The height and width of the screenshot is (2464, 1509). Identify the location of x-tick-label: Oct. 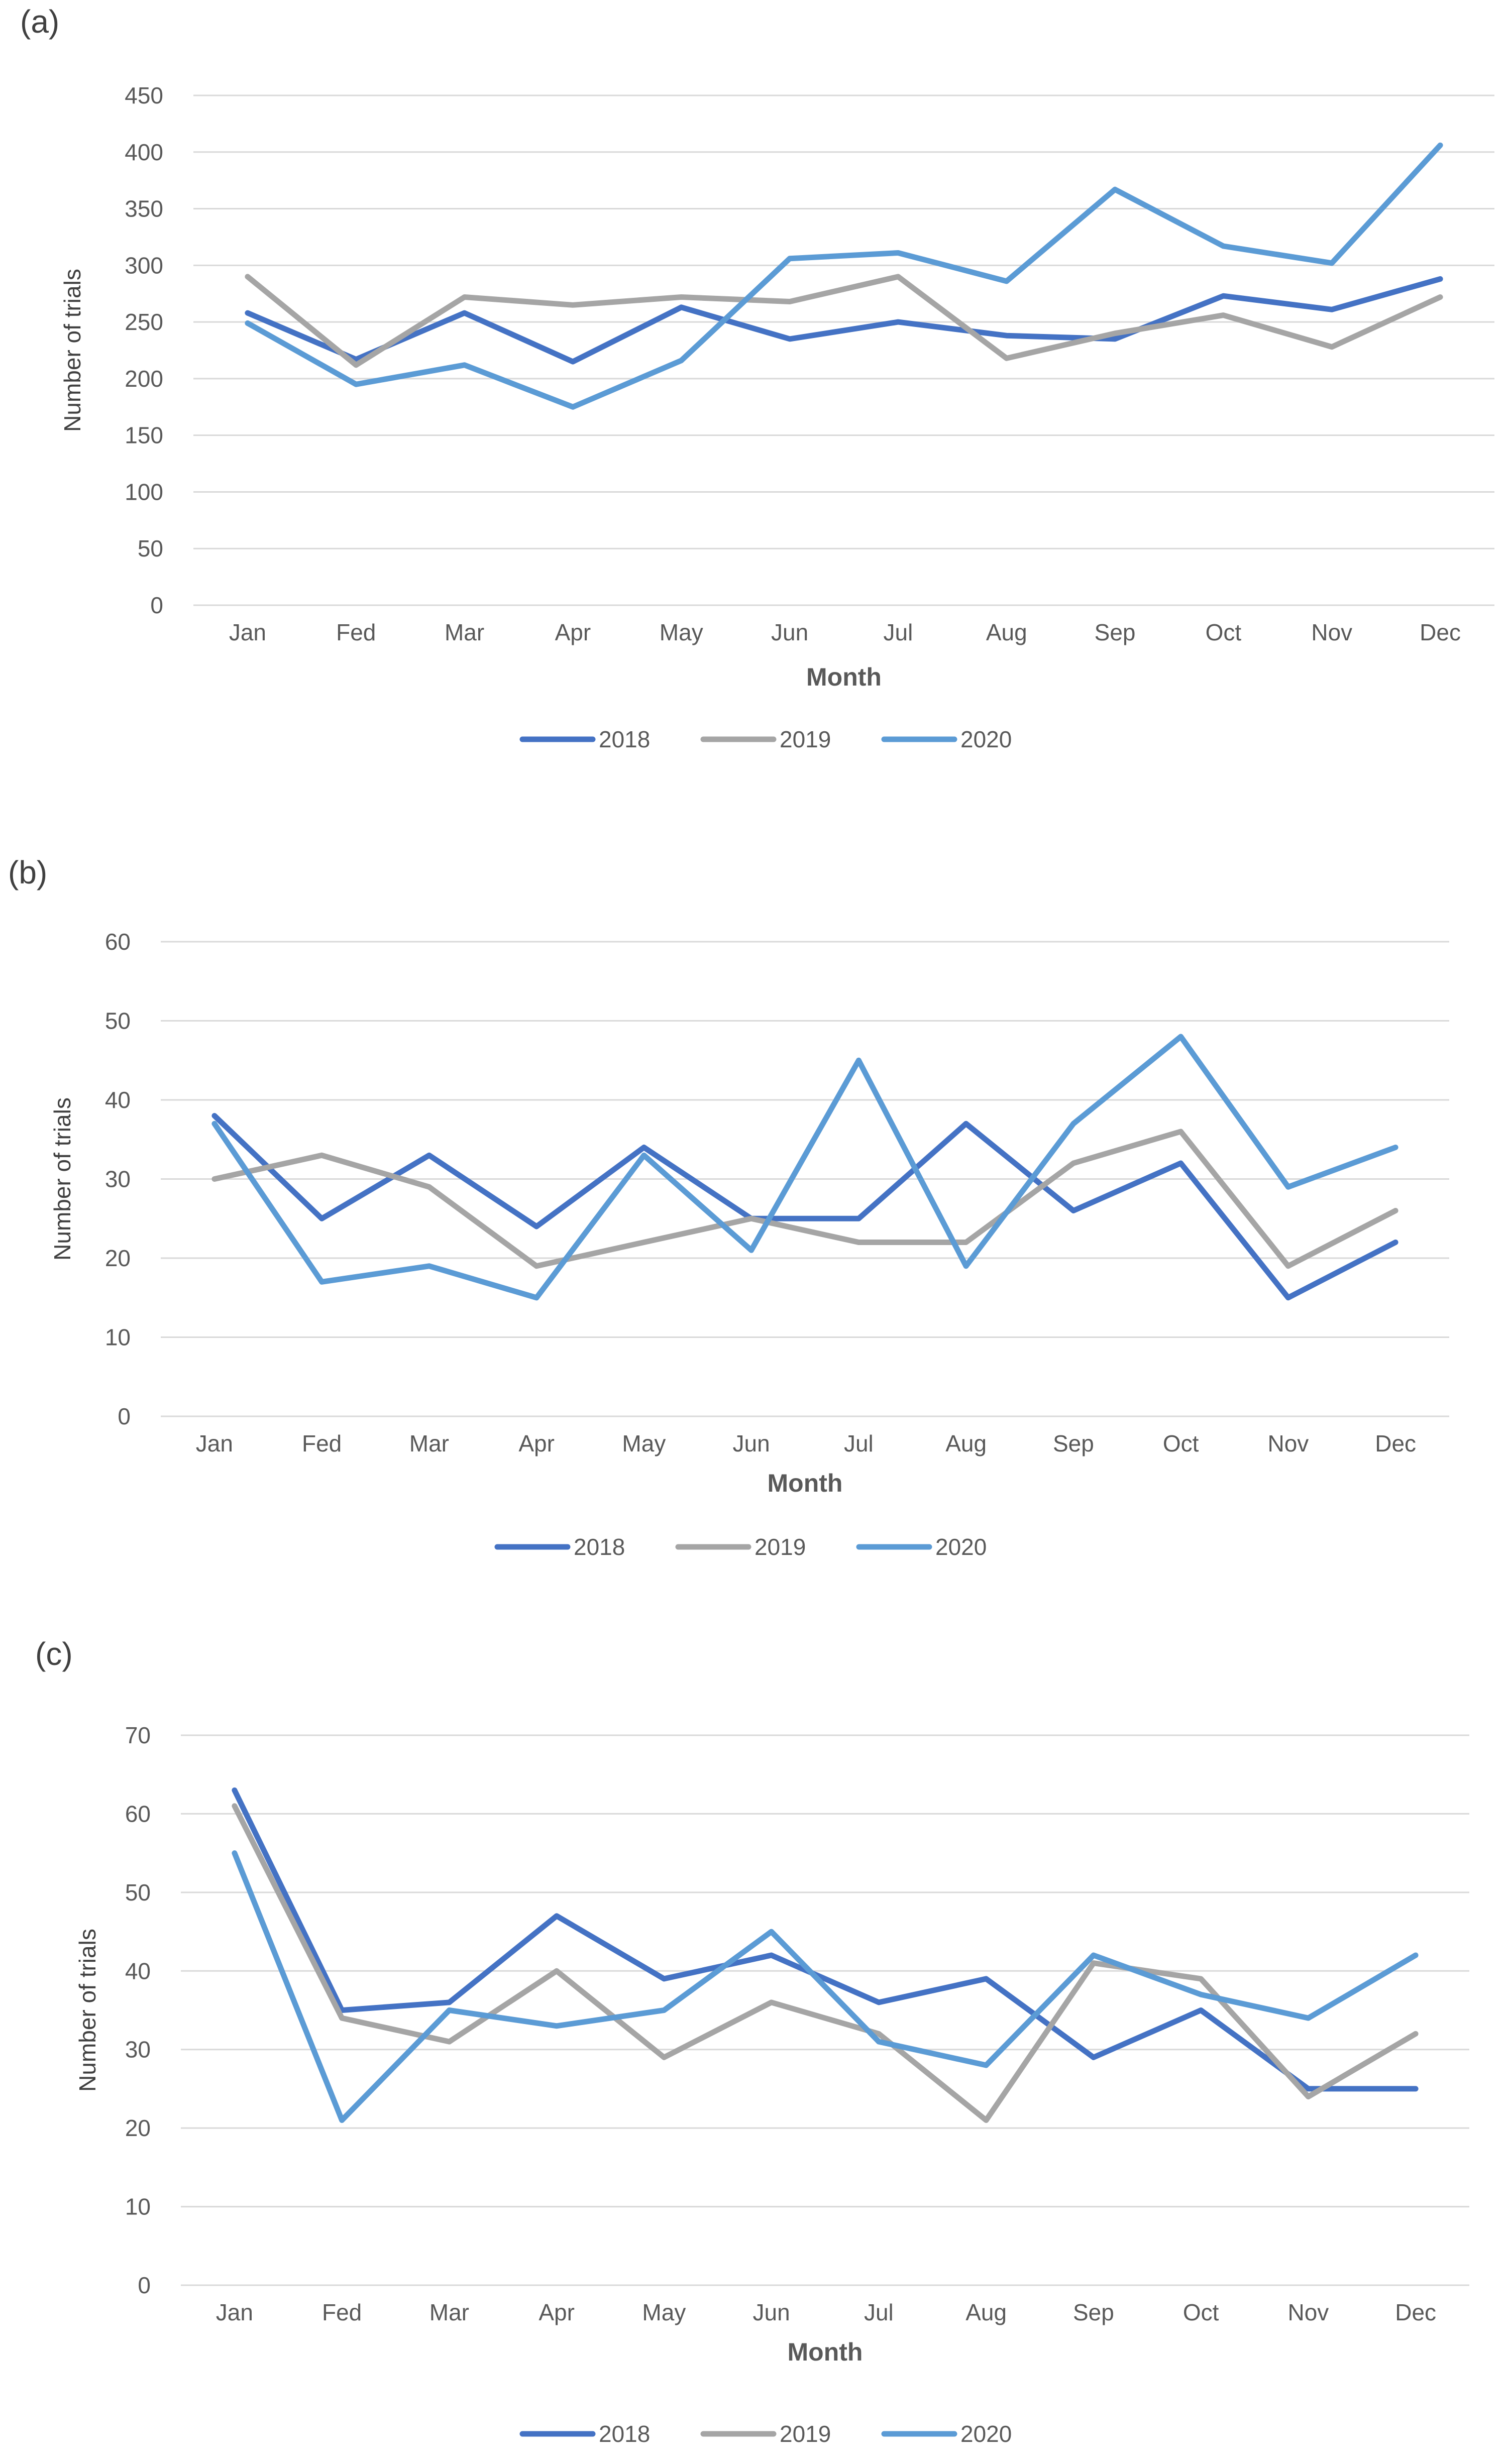
(1224, 632).